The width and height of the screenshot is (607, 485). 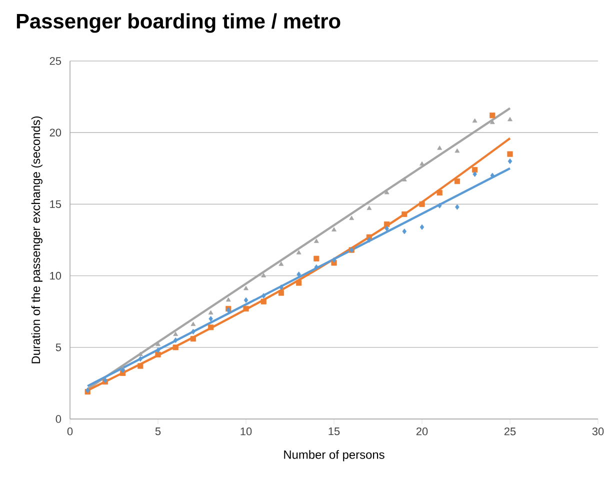 What do you see at coordinates (59, 348) in the screenshot?
I see `y-tick-label: 5` at bounding box center [59, 348].